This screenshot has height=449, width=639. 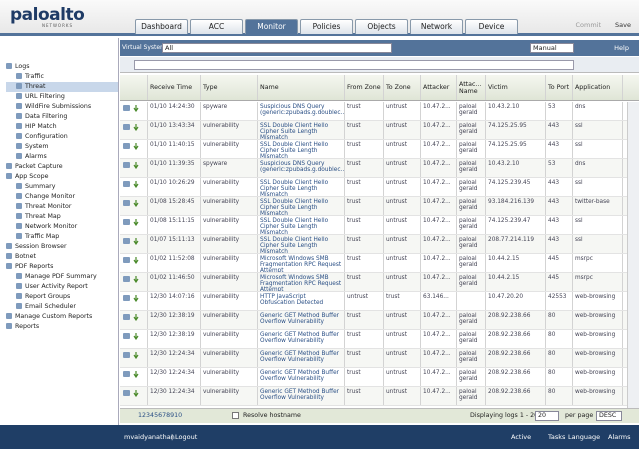 I want to click on page-link: 3, so click(x=148, y=415).